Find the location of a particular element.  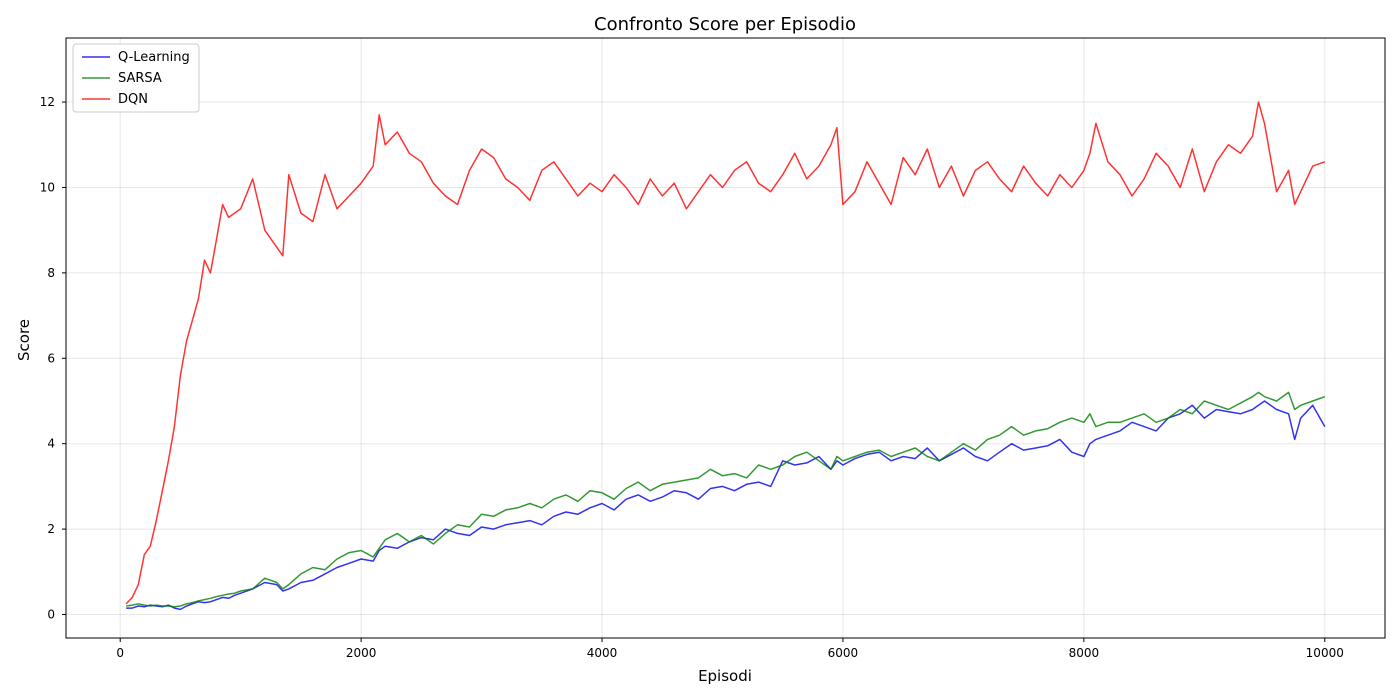

legend-label-dqn: DQN is located at coordinates (133, 99).